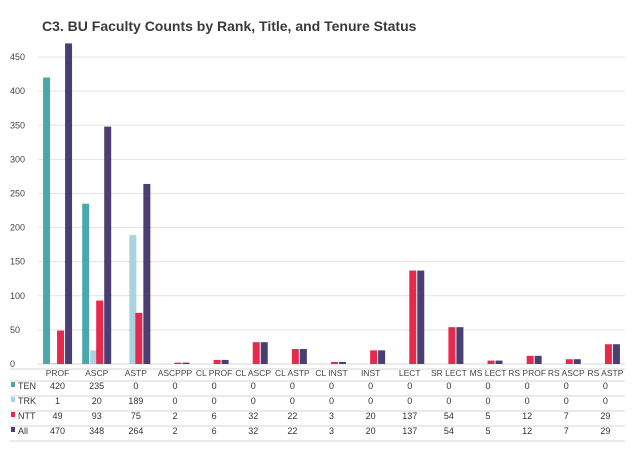 Image resolution: width=636 pixels, height=460 pixels. I want to click on category-label: ASCPPP, so click(175, 373).